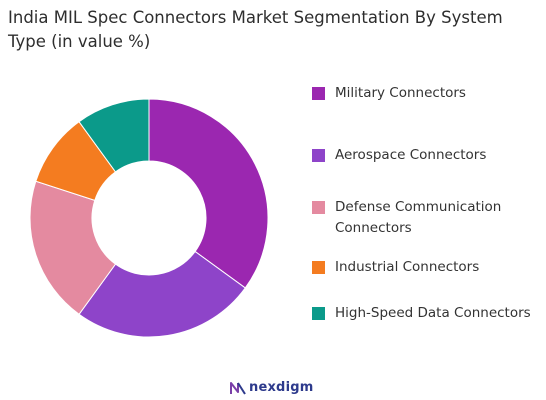 The height and width of the screenshot is (400, 546). Describe the element at coordinates (433, 313) in the screenshot. I see `legend-label: High-Speed Data Connectors` at that location.